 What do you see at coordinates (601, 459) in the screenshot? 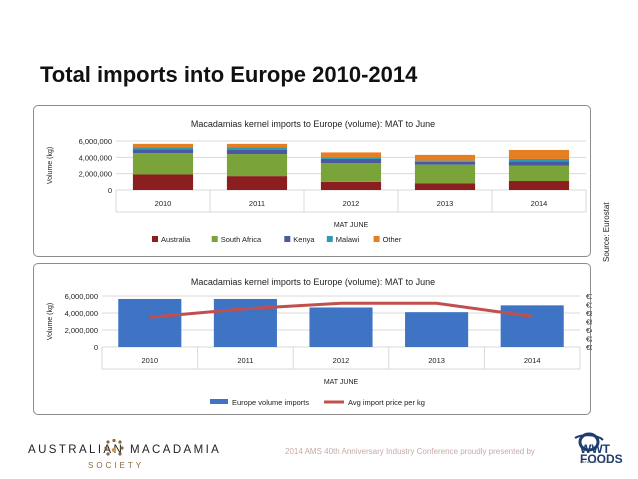
I see `wwt-sub: FOODS` at bounding box center [601, 459].